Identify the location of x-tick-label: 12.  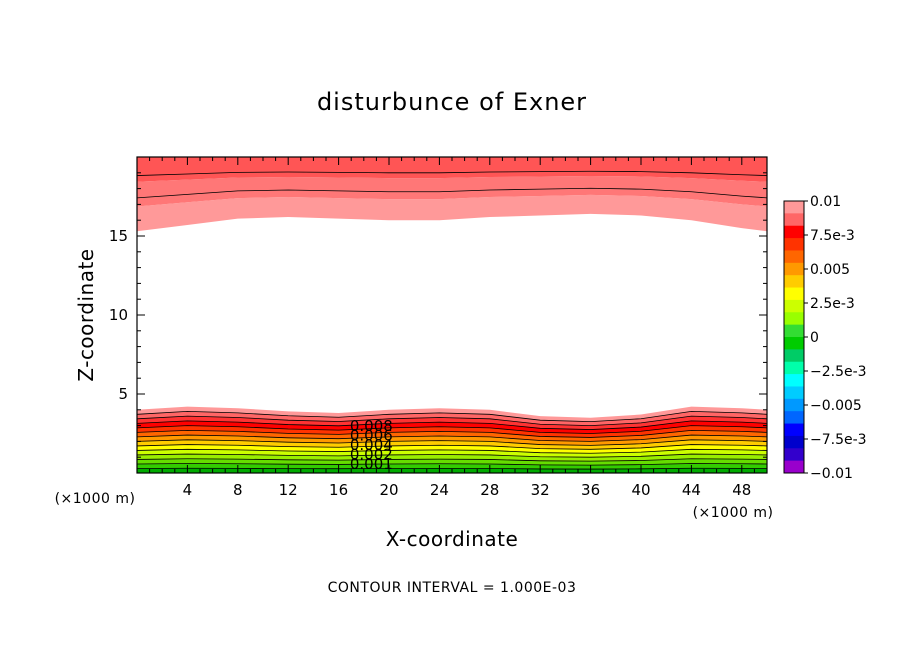
(288, 490).